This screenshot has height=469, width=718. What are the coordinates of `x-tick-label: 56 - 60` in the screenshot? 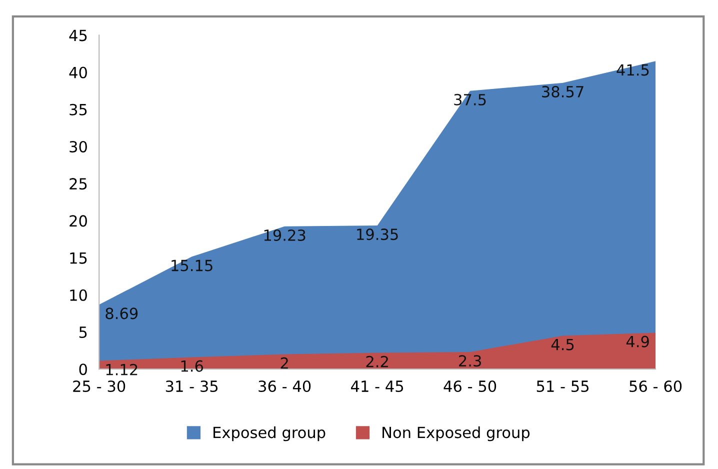 It's located at (656, 386).